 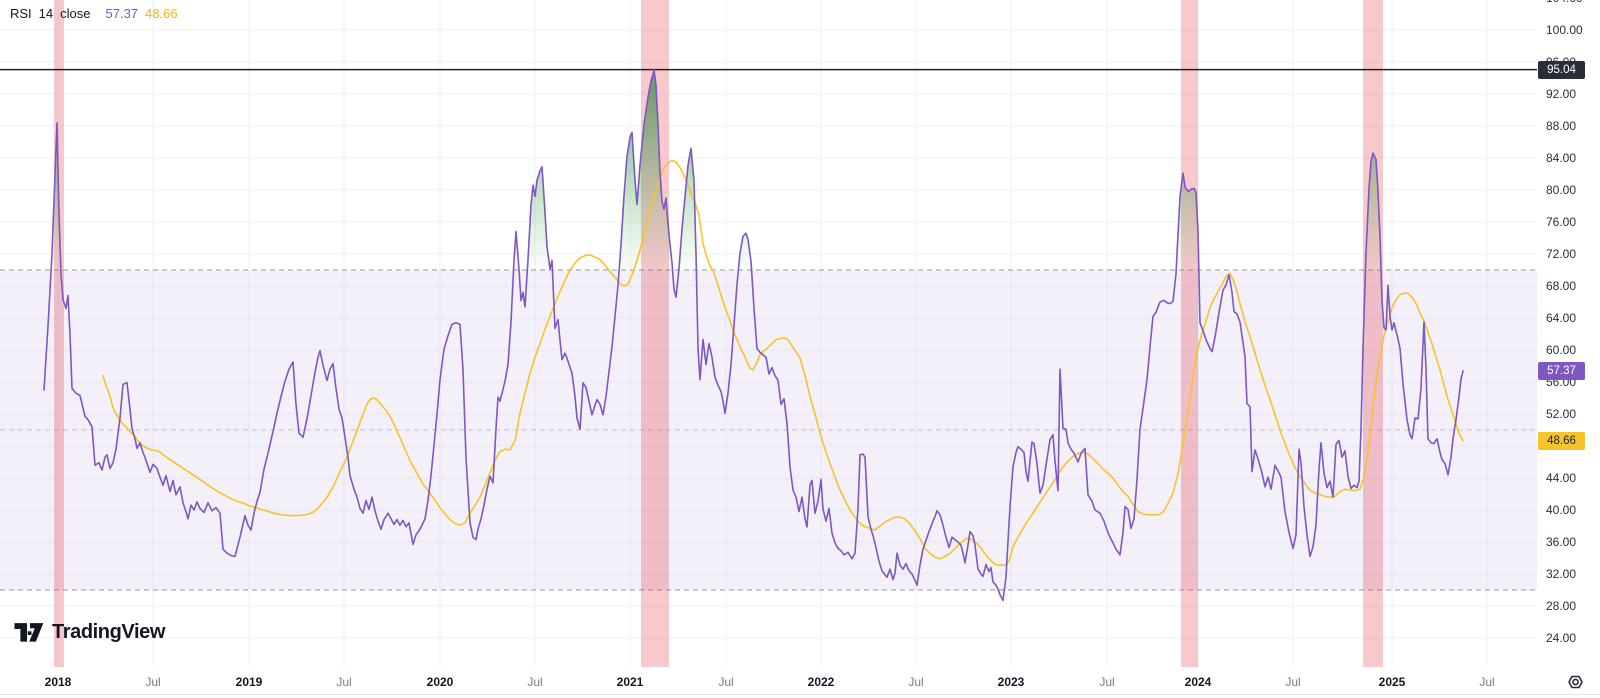 What do you see at coordinates (1561, 510) in the screenshot?
I see `price-tick-label: 40.00` at bounding box center [1561, 510].